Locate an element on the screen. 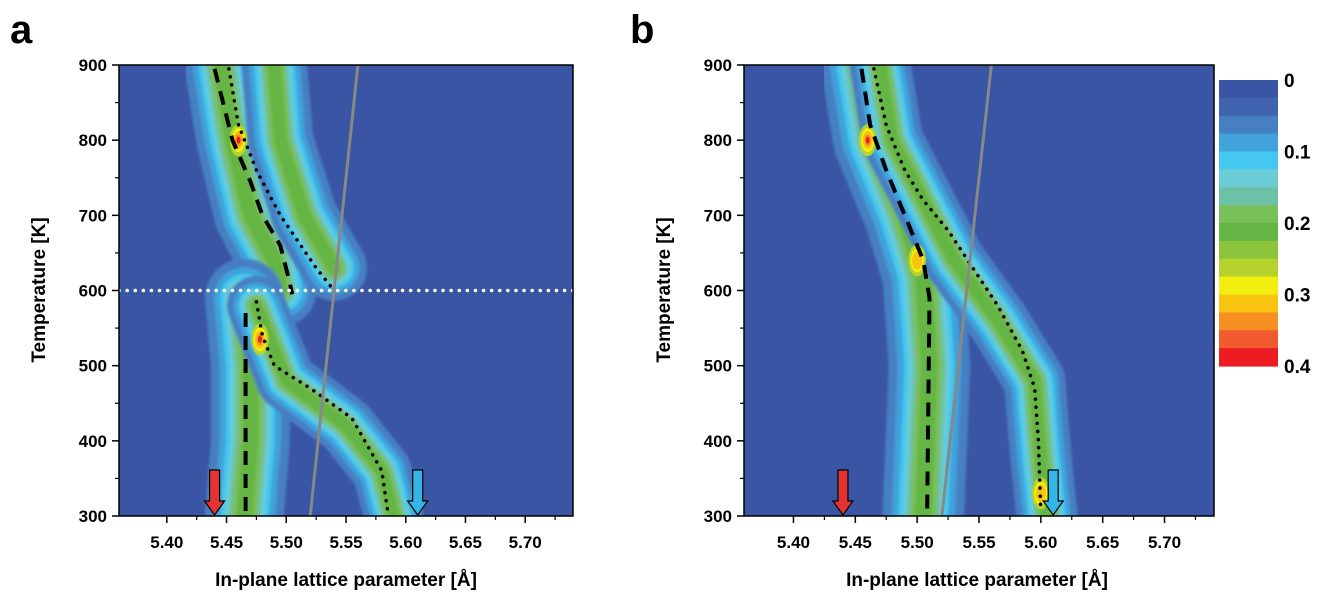  x-axis-a: 5.40 5.45 5.50 5.55 5.60 5.65 5.70 is located at coordinates (353, 534).